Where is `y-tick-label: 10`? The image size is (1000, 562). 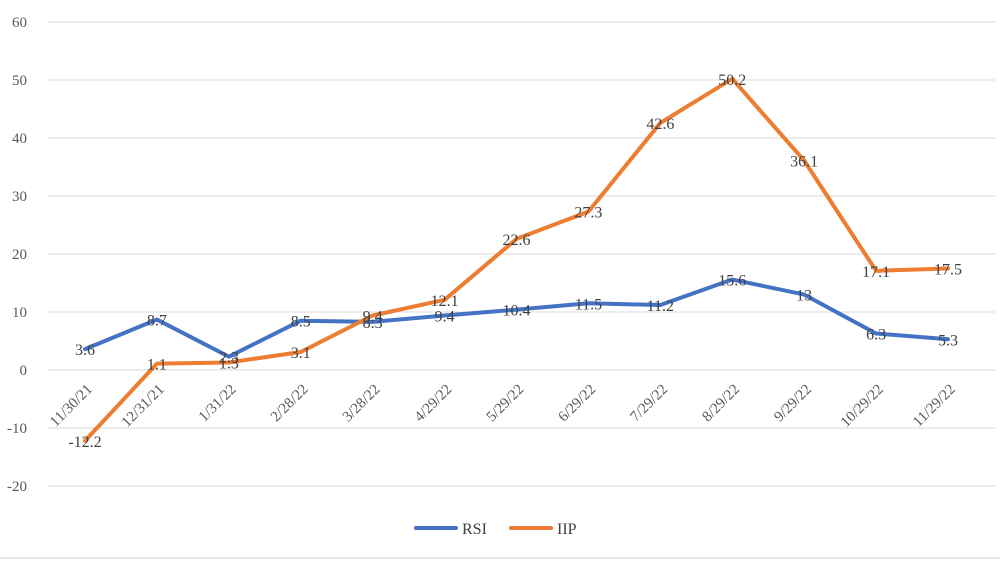 y-tick-label: 10 is located at coordinates (19, 313).